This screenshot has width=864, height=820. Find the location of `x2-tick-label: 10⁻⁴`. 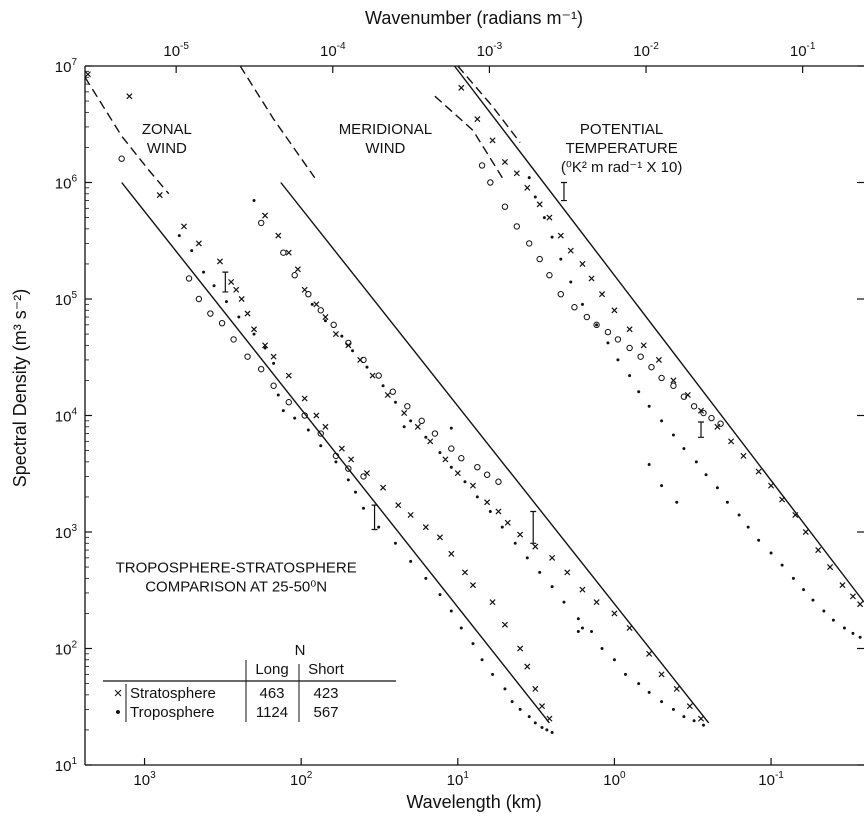

x2-tick-label: 10⁻⁴ is located at coordinates (333, 50).